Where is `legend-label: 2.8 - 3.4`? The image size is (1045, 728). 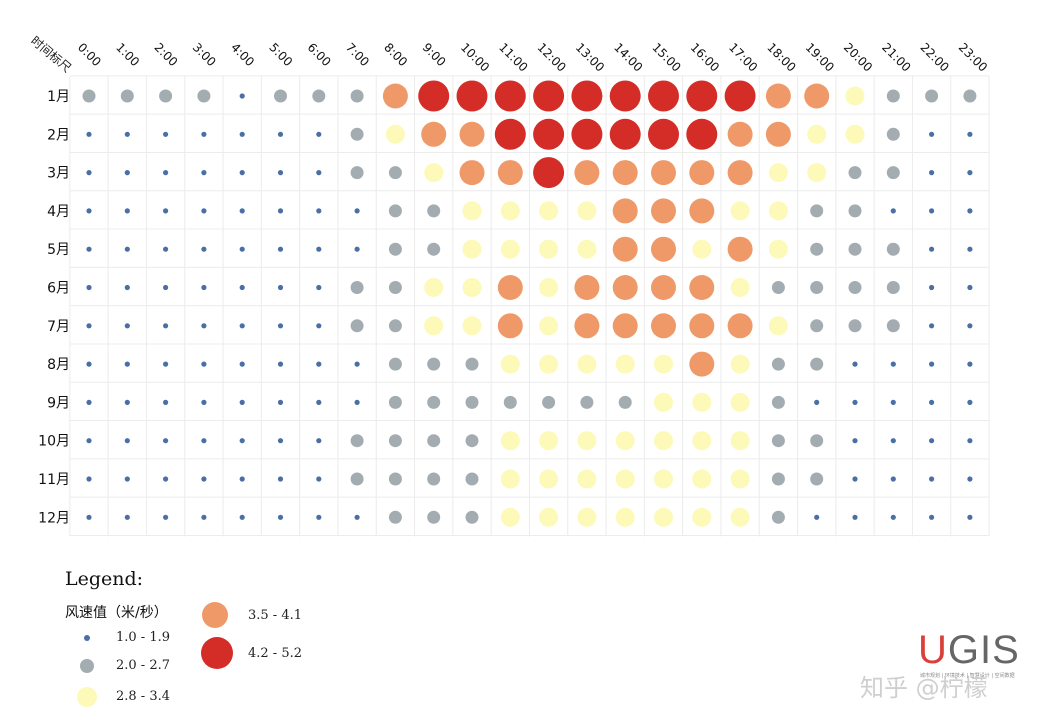
legend-label: 2.8 - 3.4 is located at coordinates (143, 696).